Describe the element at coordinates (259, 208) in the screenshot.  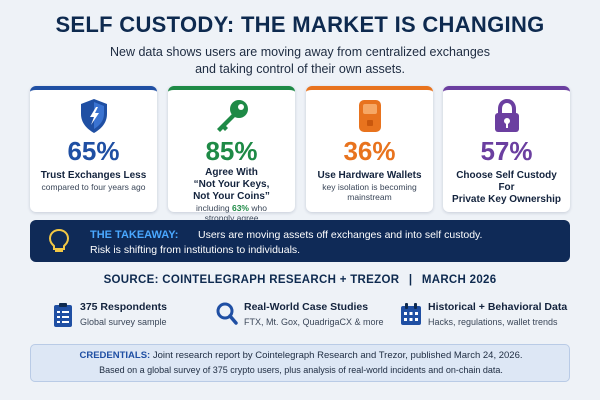
I see `stat-note-post: who` at that location.